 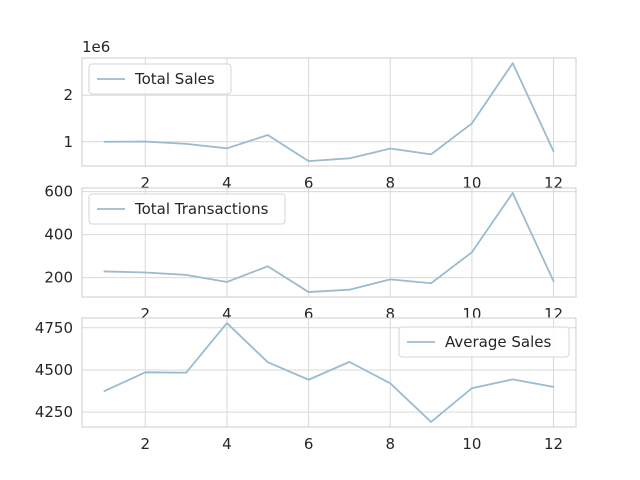 What do you see at coordinates (68, 142) in the screenshot?
I see `y-tick-label: 1` at bounding box center [68, 142].